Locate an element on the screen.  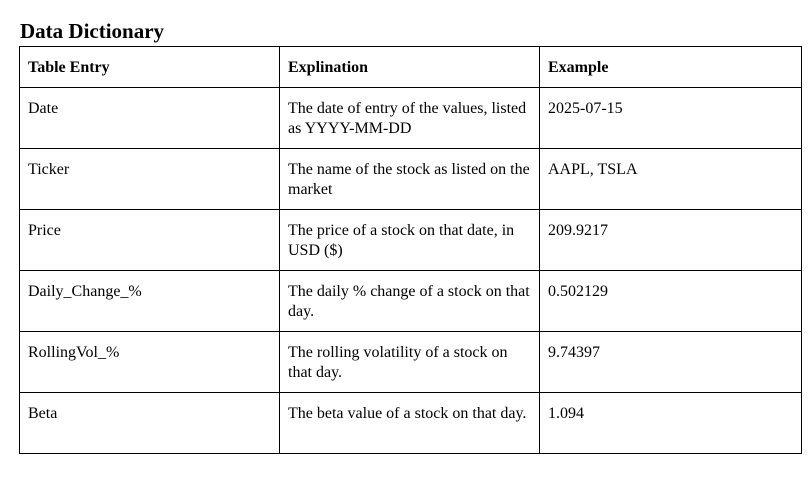
example-cell: 209.9217 is located at coordinates (670, 240).